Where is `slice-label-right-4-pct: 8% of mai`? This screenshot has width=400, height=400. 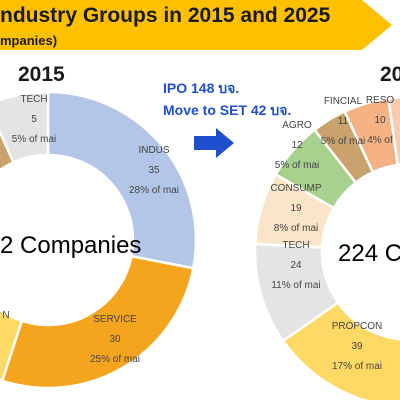
slice-label-right-4-pct: 8% of mai is located at coordinates (296, 228).